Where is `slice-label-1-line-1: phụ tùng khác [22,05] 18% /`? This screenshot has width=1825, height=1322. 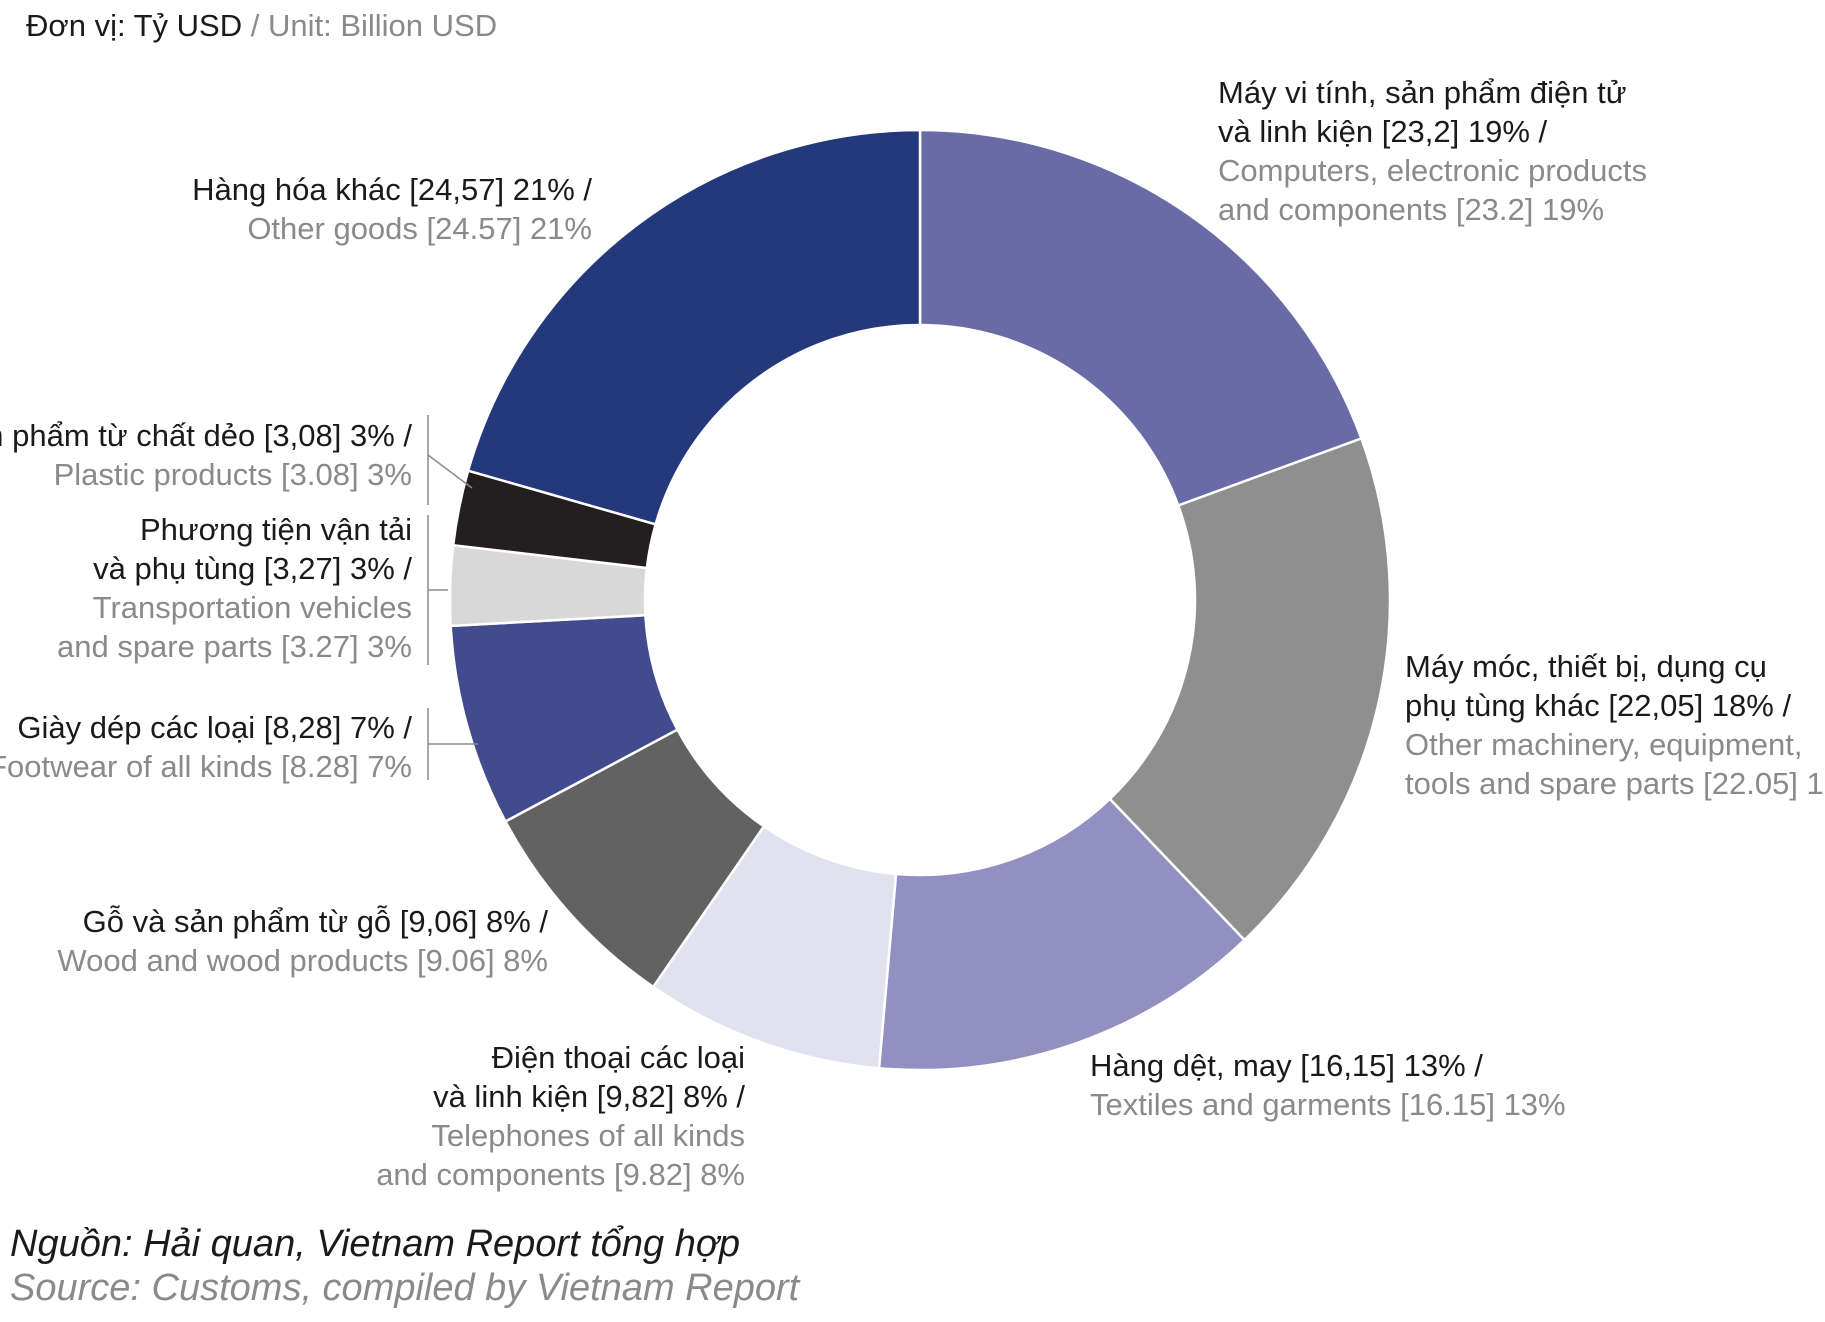 slice-label-1-line-1: phụ tùng khác [22,05] 18% / is located at coordinates (1598, 705).